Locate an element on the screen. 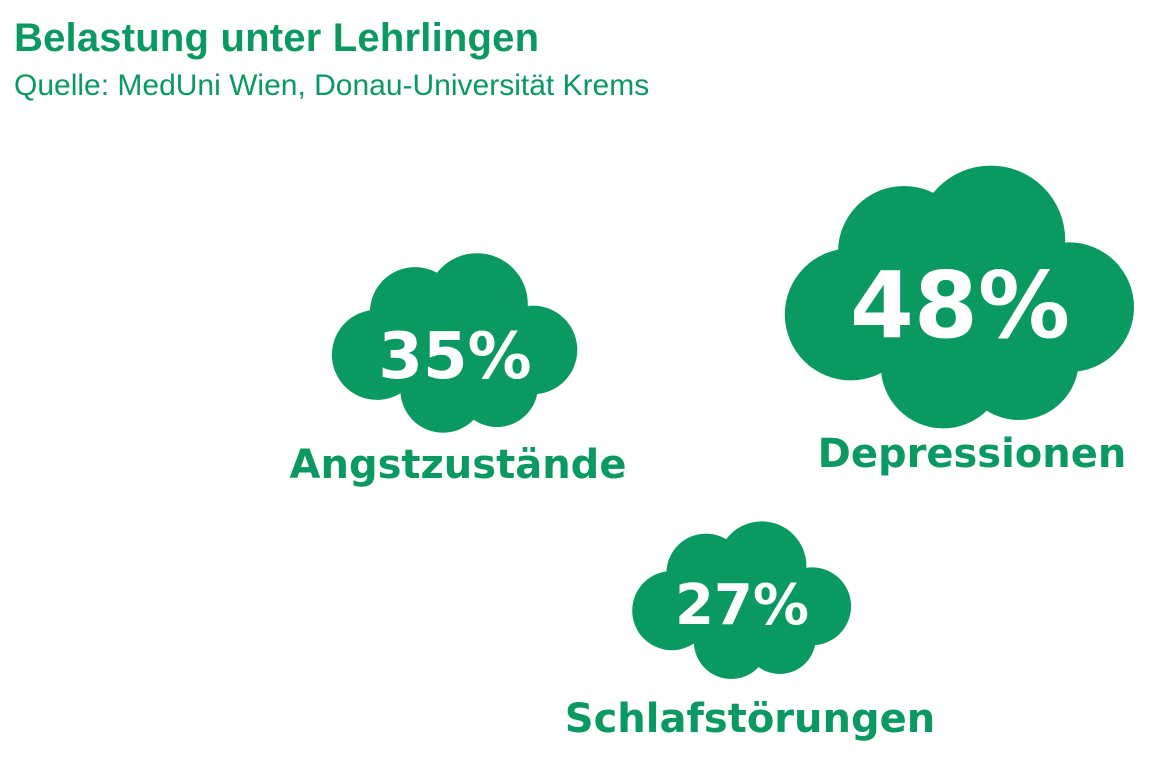 The height and width of the screenshot is (778, 1167). cloud-group-depression: 48% Depressionen is located at coordinates (959, 321).